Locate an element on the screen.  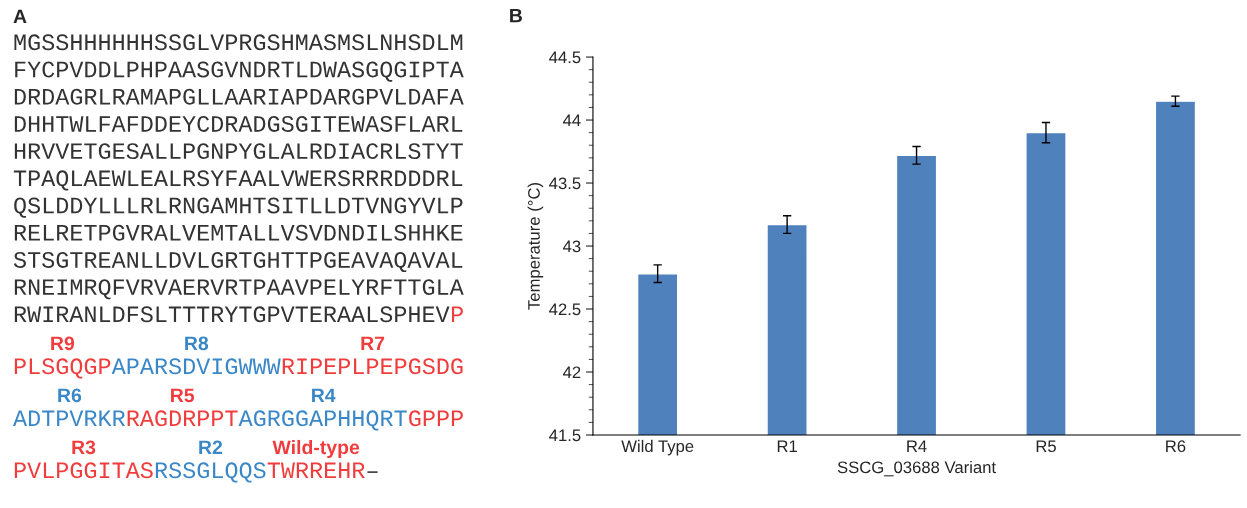
category-label: R6 is located at coordinates (70, 395).